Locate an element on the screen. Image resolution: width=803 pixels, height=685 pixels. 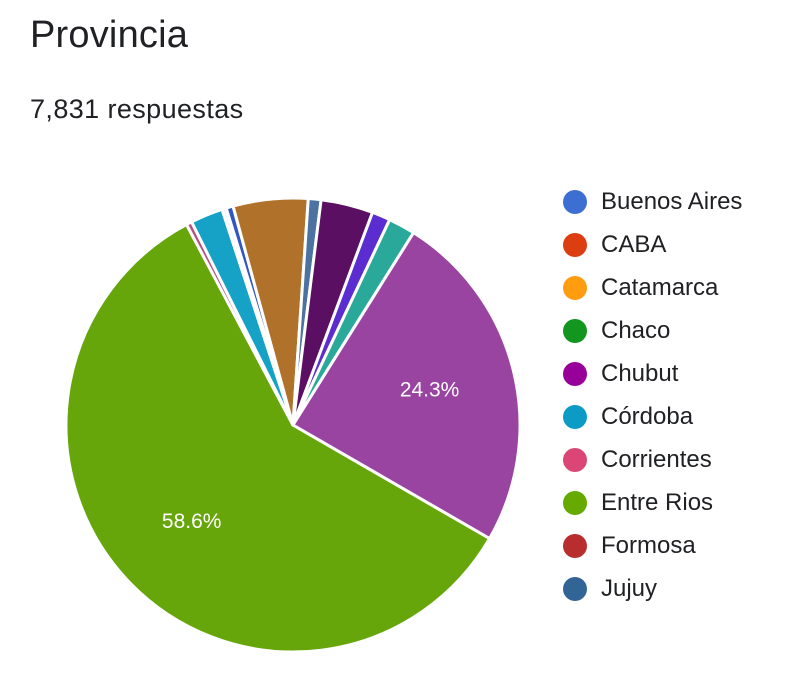
response-count: 7,831 respuestas is located at coordinates (137, 109).